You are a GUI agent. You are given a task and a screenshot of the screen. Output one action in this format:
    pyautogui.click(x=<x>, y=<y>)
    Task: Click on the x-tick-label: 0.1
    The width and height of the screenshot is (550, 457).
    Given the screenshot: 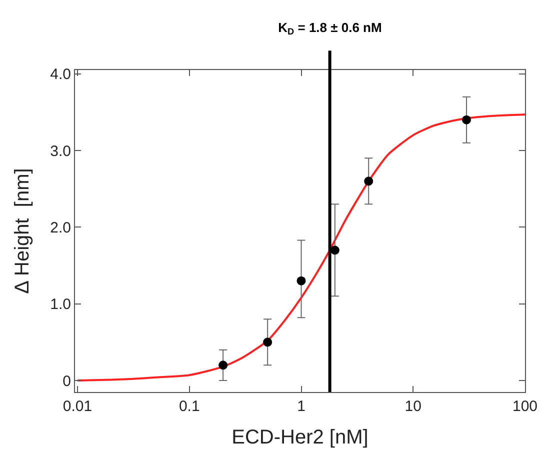 What is the action you would take?
    pyautogui.click(x=189, y=406)
    